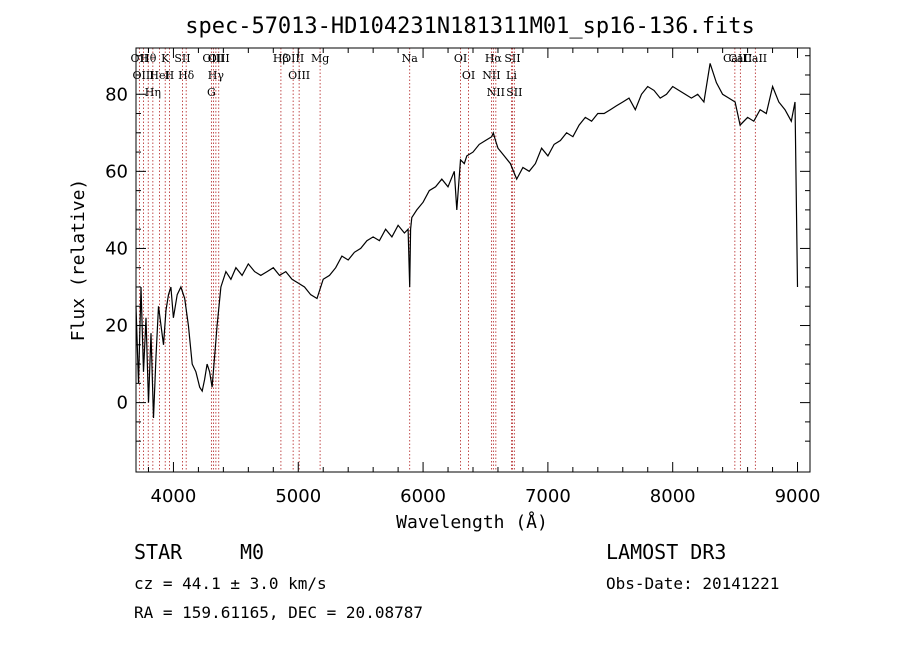 This screenshot has width=900, height=649. Describe the element at coordinates (666, 552) in the screenshot. I see `survey-name: LAMOST DR3` at that location.